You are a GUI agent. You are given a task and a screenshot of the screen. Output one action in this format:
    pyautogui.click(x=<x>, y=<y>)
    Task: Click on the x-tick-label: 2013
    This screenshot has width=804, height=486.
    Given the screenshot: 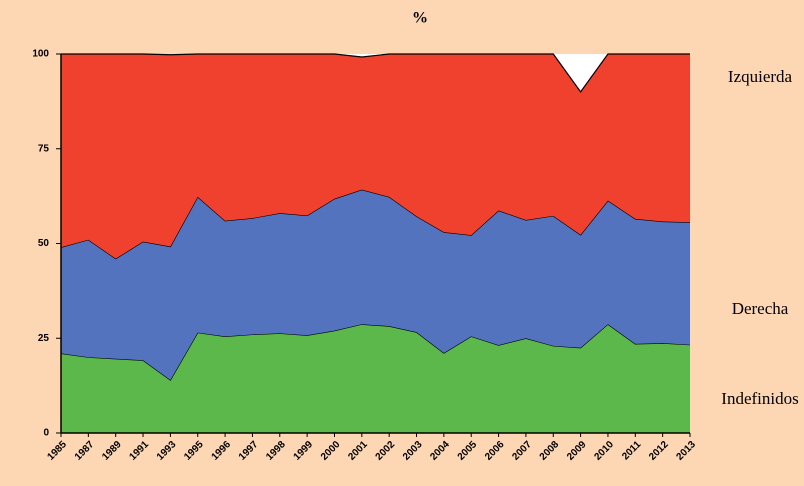 What is the action you would take?
    pyautogui.click(x=686, y=451)
    